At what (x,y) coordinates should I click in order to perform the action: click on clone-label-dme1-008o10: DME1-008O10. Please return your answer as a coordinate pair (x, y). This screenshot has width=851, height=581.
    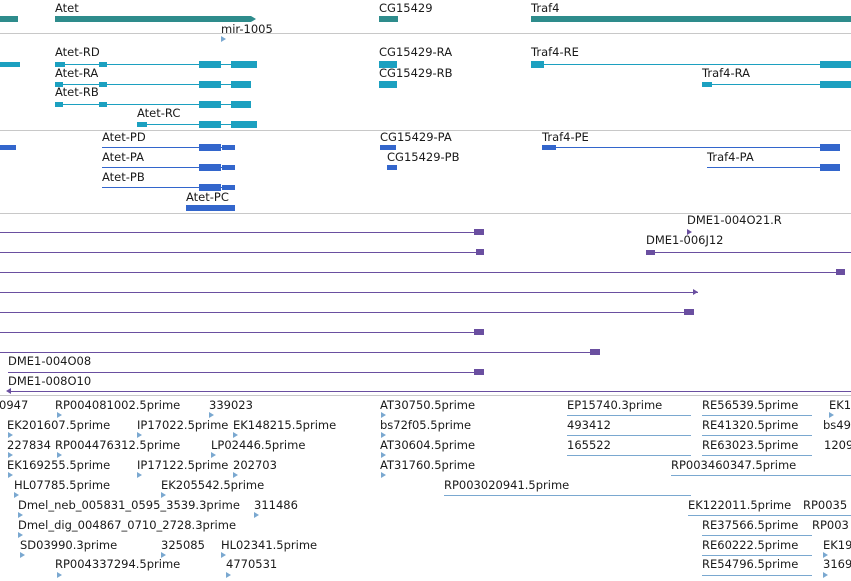
    Looking at the image, I should click on (50, 381).